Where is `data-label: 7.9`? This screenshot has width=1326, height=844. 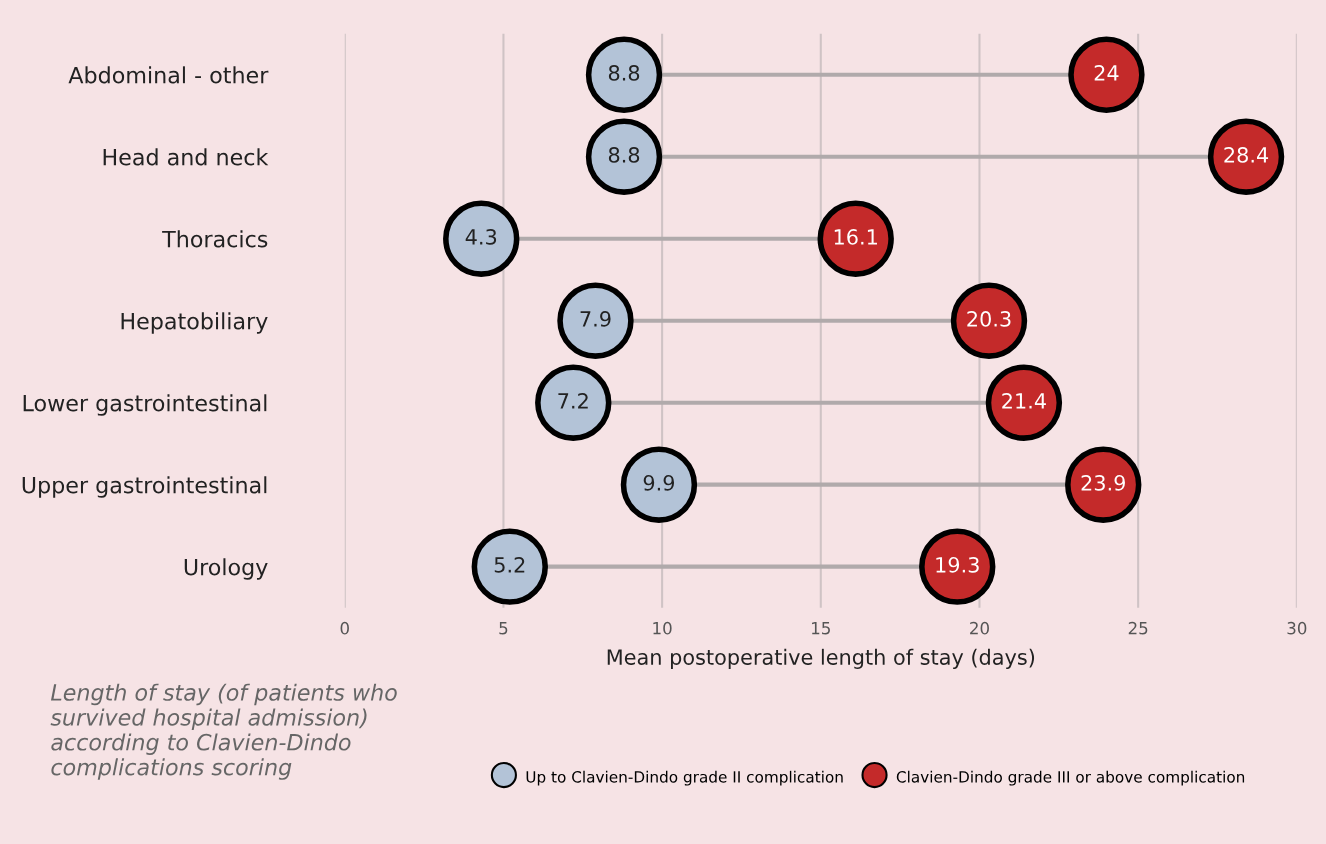
data-label: 7.9 is located at coordinates (595, 319).